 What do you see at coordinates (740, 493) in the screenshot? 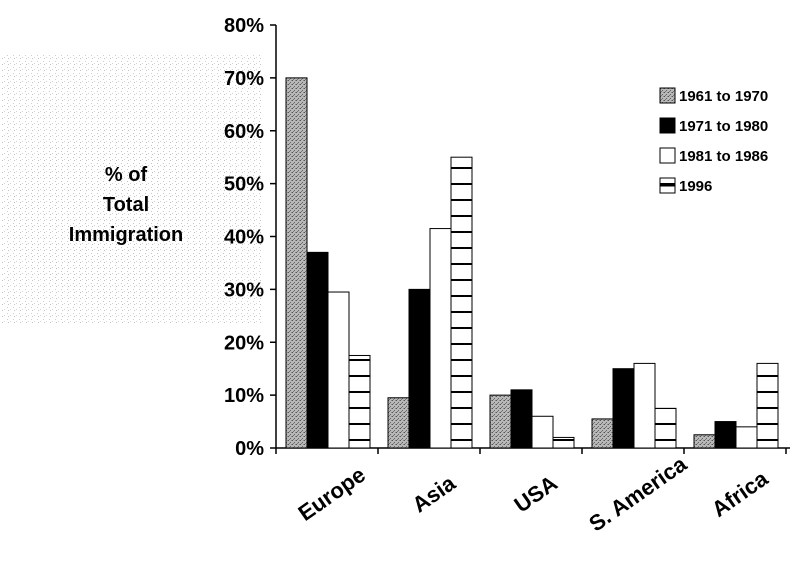
I see `x-category-label: Africa` at bounding box center [740, 493].